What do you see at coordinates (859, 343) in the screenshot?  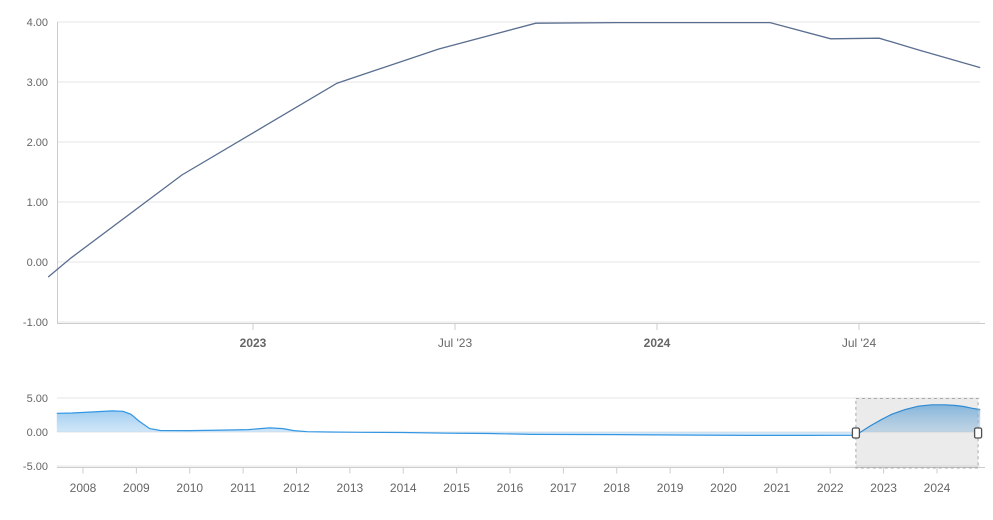 I see `x-axis-label: Jul '24` at bounding box center [859, 343].